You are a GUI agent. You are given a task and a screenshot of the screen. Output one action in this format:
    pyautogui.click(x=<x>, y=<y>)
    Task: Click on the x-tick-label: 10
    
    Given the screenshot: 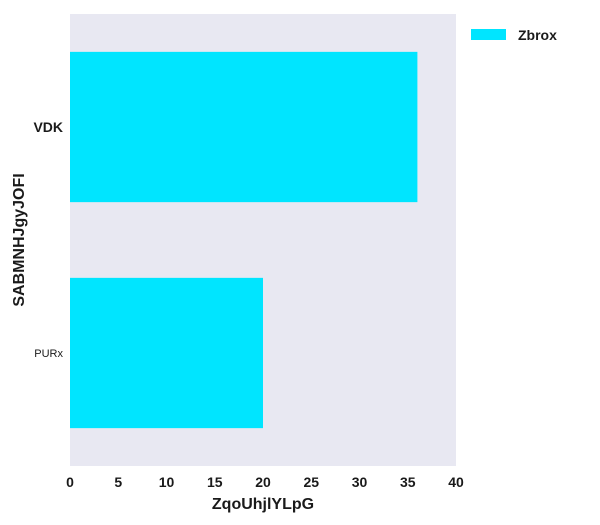 What is the action you would take?
    pyautogui.click(x=167, y=482)
    